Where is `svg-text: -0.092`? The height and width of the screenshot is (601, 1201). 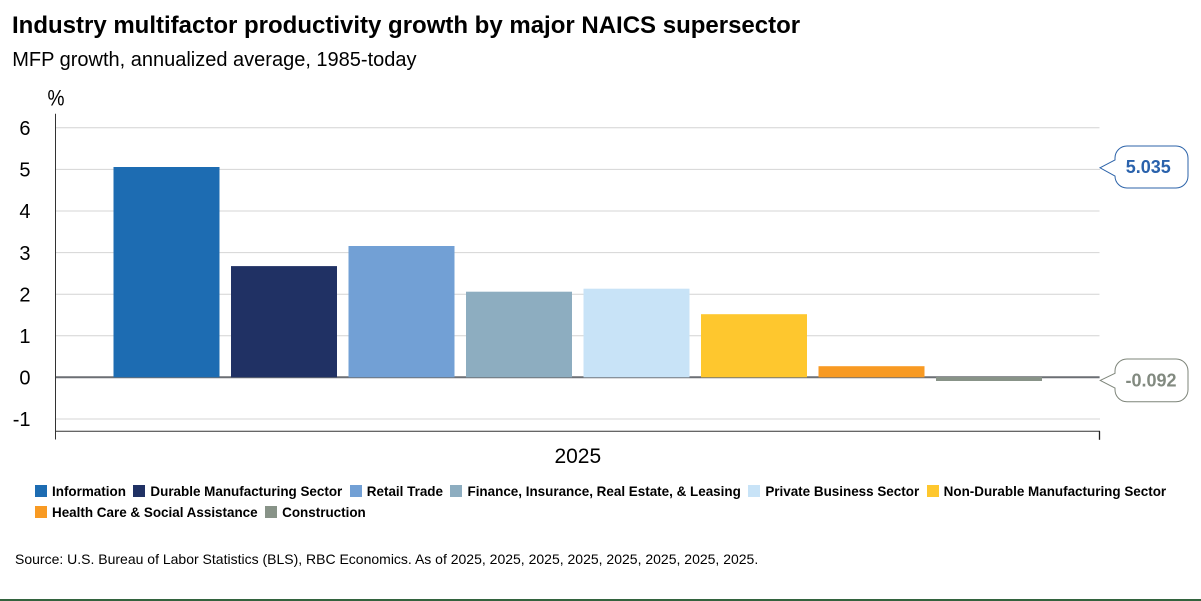
svg-text: -0.092 is located at coordinates (1150, 380).